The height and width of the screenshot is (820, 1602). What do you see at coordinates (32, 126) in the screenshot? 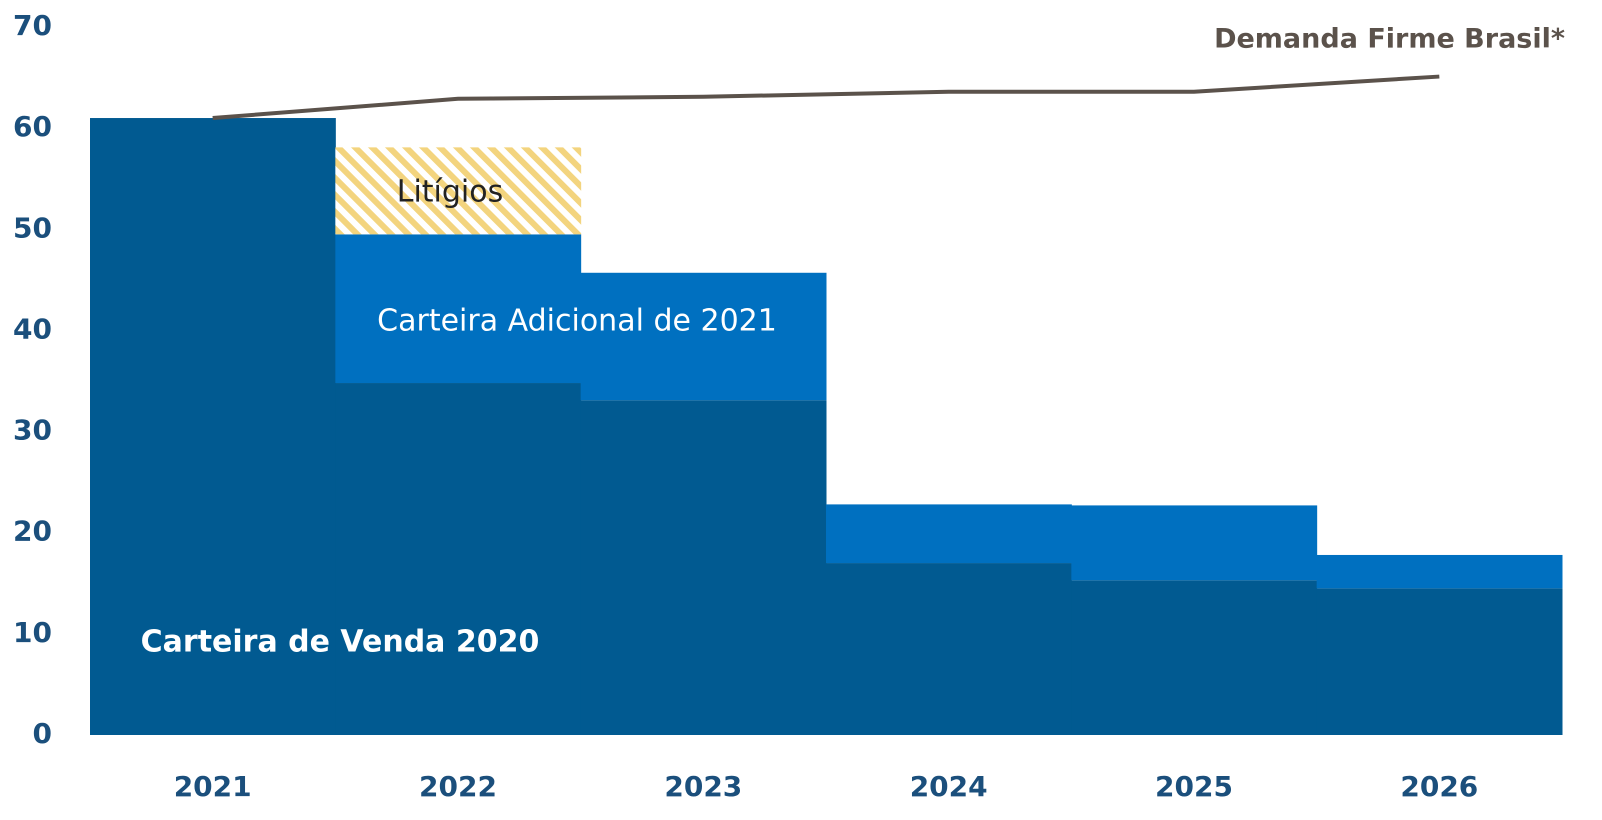
I see `y-tick-label: 60` at bounding box center [32, 126].